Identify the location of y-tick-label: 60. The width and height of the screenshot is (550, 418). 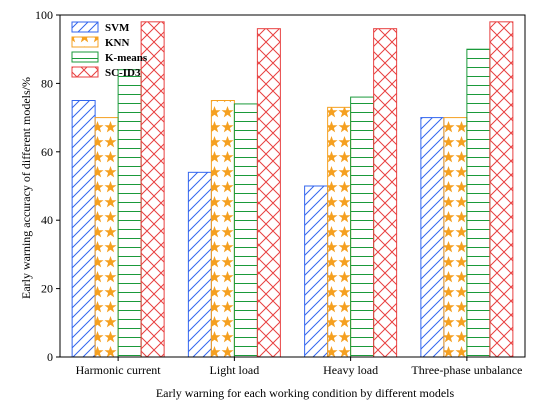
(47, 152).